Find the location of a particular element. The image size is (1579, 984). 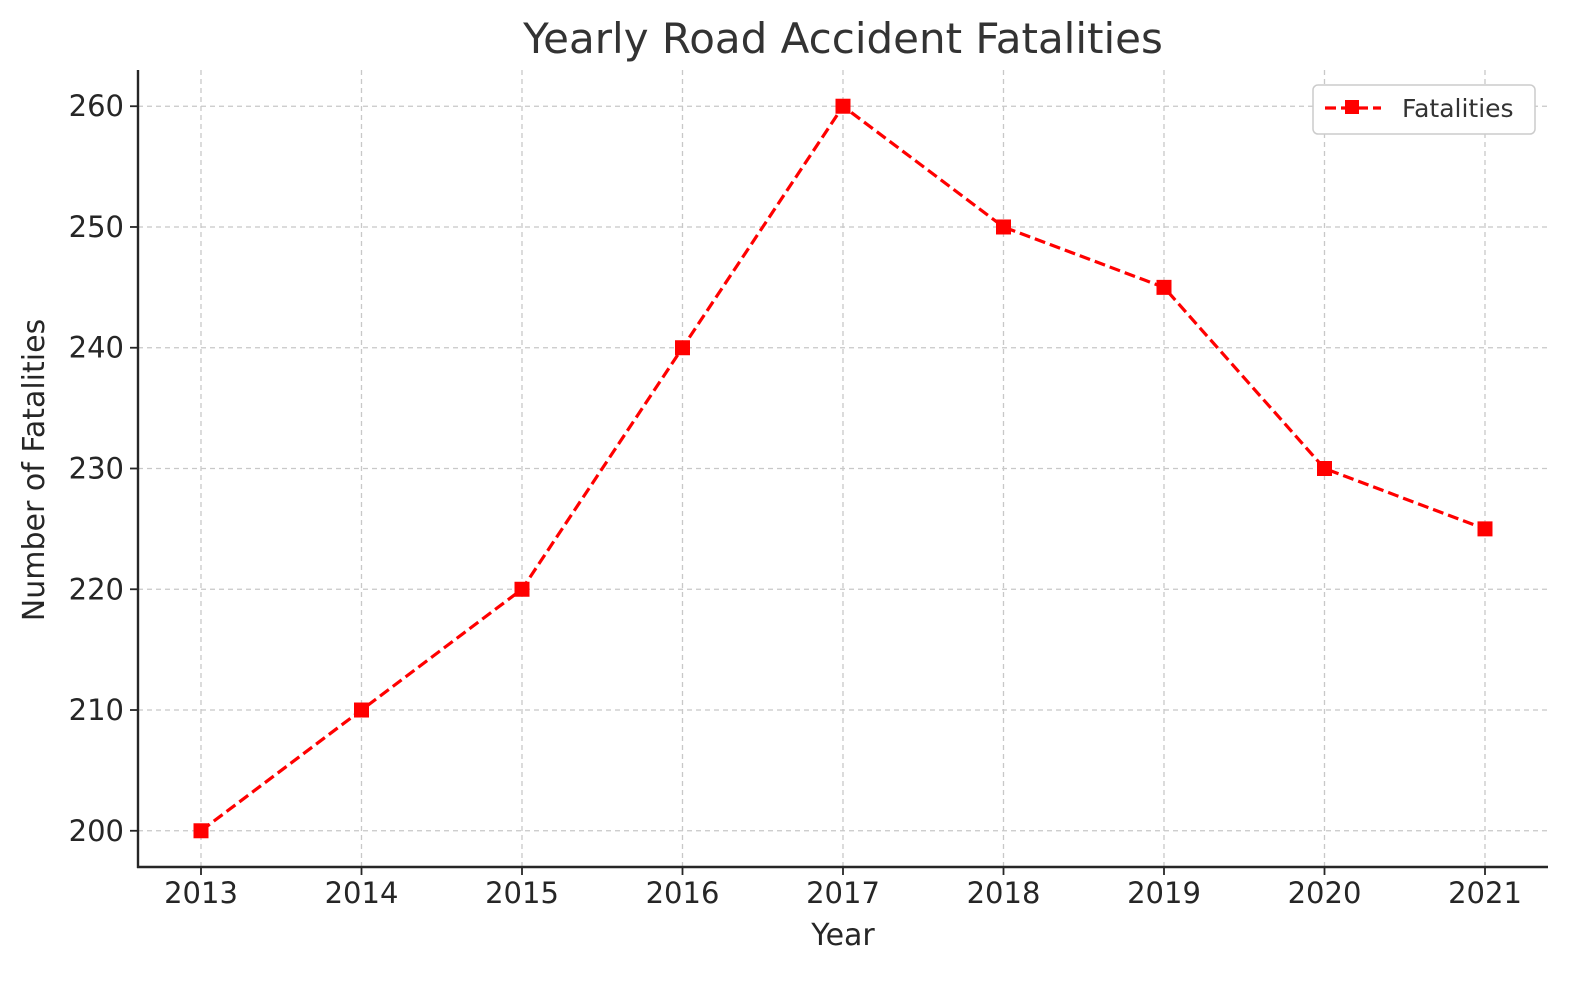

x-tick-label: 2018 is located at coordinates (1004, 893).